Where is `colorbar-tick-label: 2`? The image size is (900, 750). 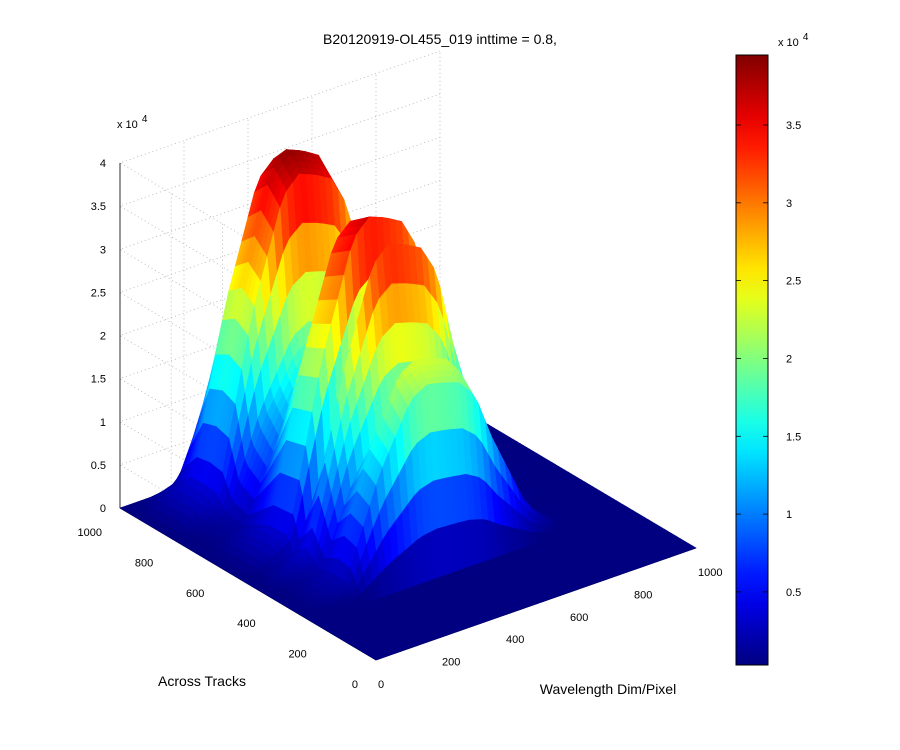 colorbar-tick-label: 2 is located at coordinates (789, 359).